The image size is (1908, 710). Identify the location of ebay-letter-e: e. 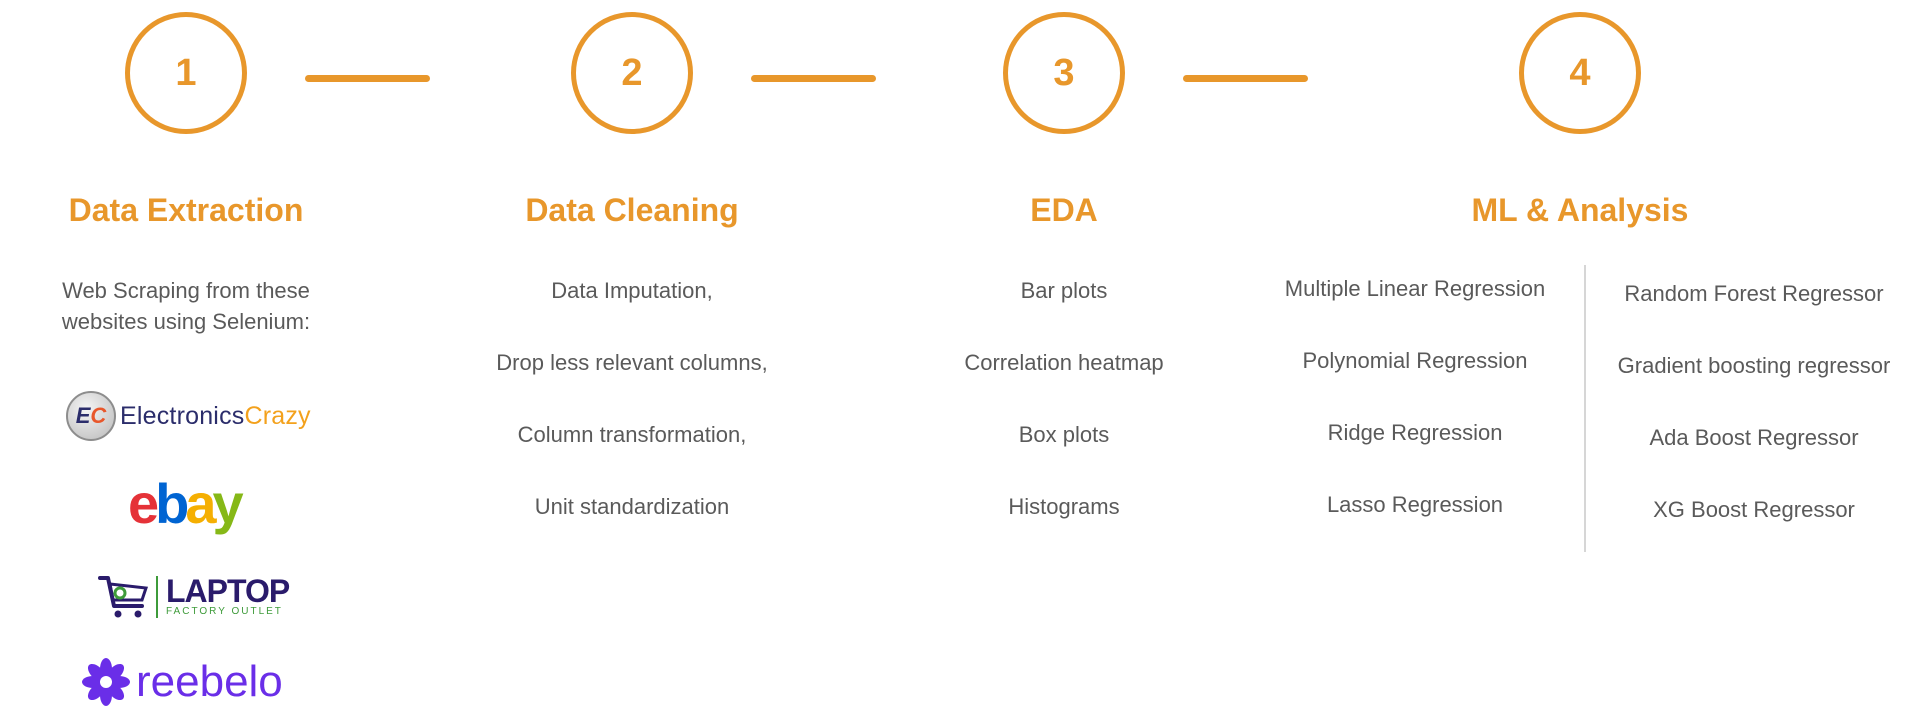
(143, 503).